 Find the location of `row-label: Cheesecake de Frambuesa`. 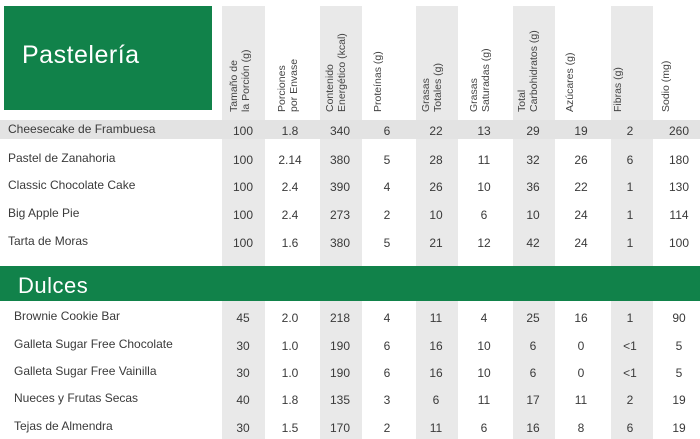

row-label: Cheesecake de Frambuesa is located at coordinates (82, 129).